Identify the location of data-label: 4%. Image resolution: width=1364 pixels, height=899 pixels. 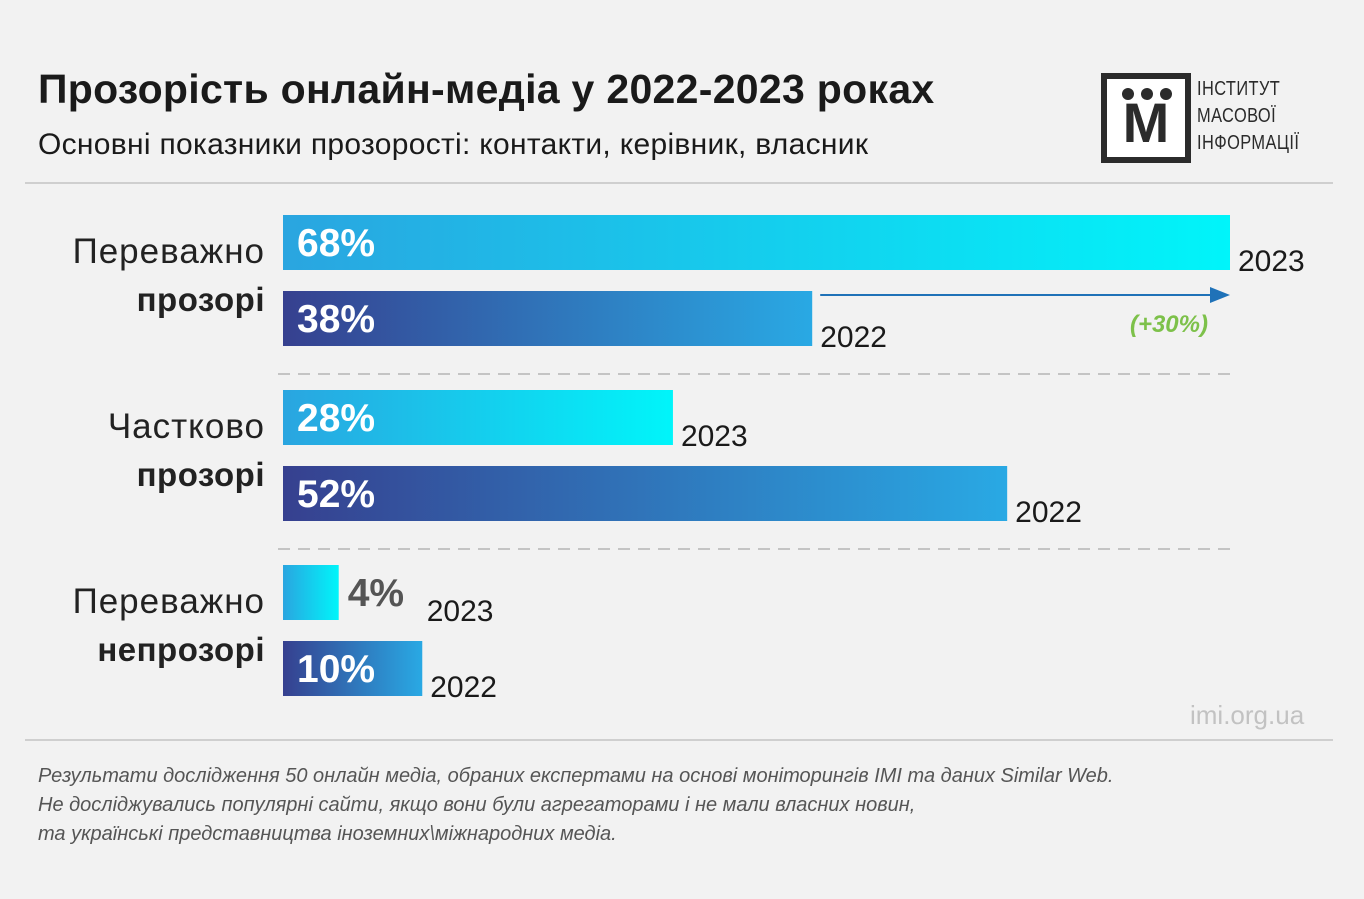
(376, 593).